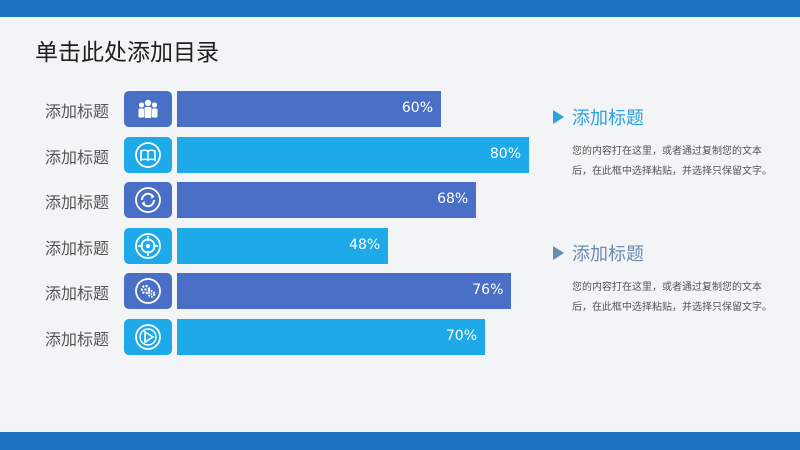  Describe the element at coordinates (453, 199) in the screenshot. I see `data-label: 68%` at that location.